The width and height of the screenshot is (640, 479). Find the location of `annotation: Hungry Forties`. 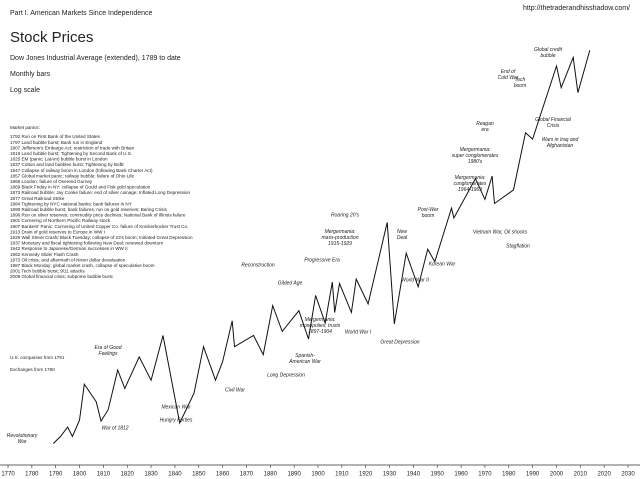

annotation: Hungry Forties is located at coordinates (176, 420).